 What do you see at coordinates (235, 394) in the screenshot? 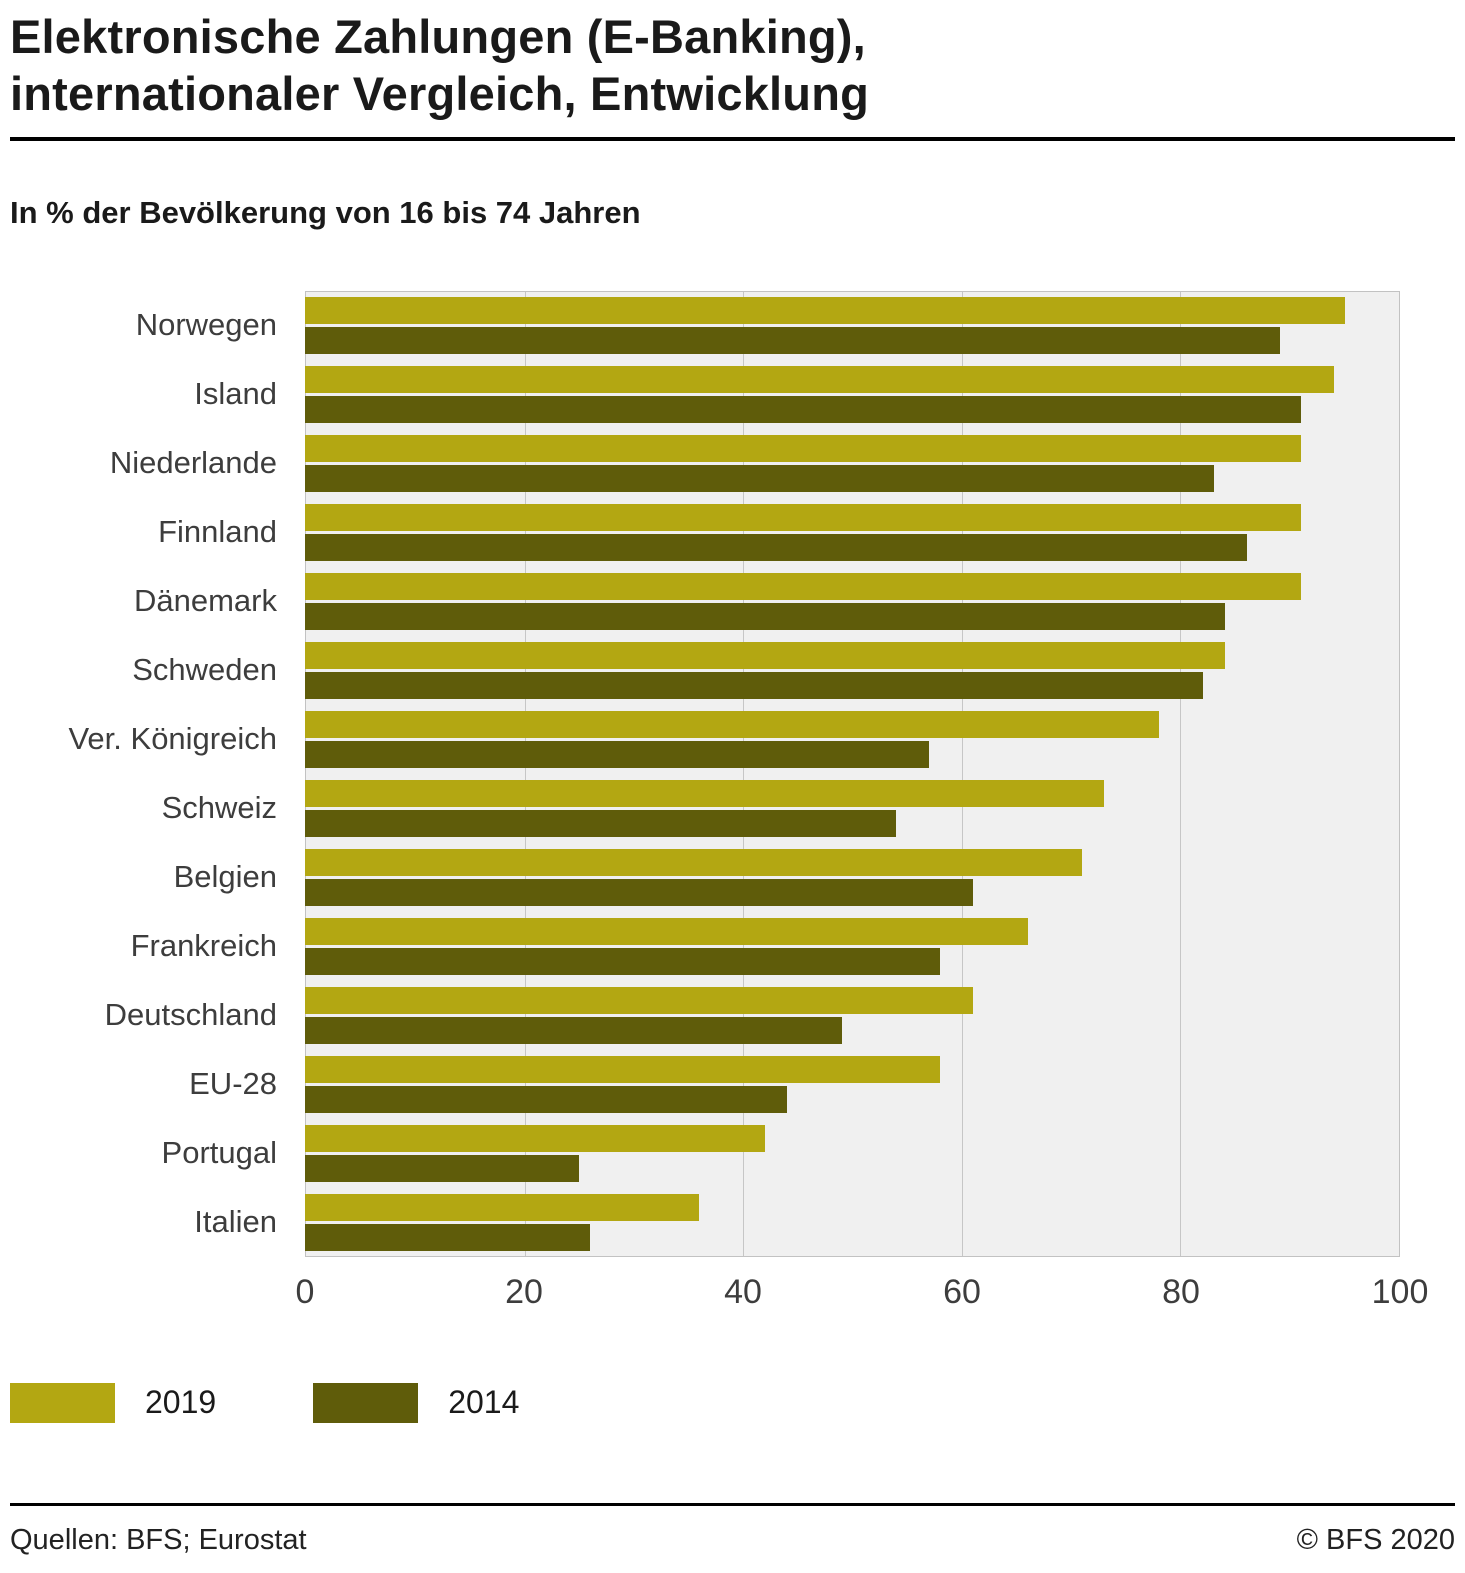
I see `category-label: Island` at bounding box center [235, 394].